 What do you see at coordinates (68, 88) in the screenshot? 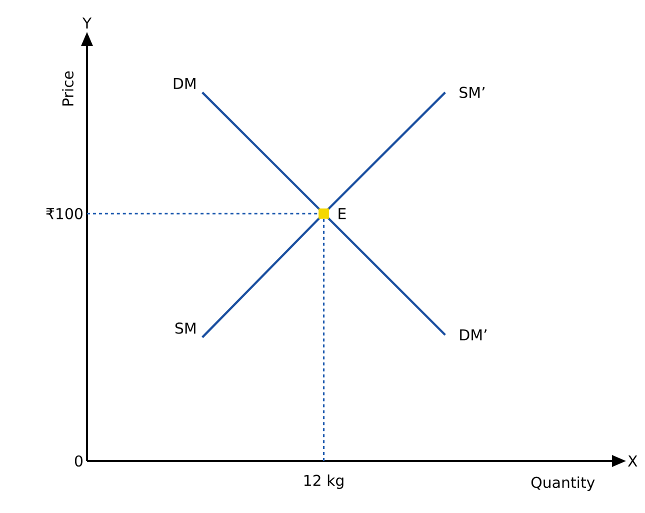
I see `y-axis-title: Price` at bounding box center [68, 88].